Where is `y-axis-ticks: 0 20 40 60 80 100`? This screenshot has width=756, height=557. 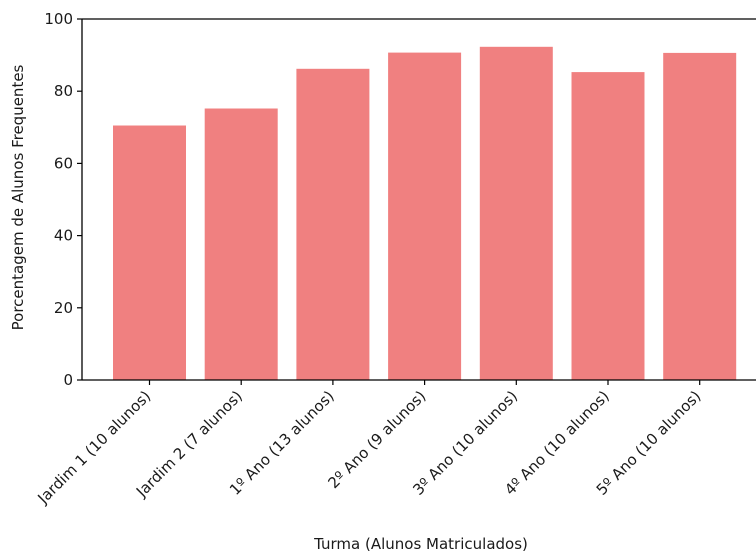
y-axis-ticks: 0 20 40 60 80 100 is located at coordinates (63, 199).